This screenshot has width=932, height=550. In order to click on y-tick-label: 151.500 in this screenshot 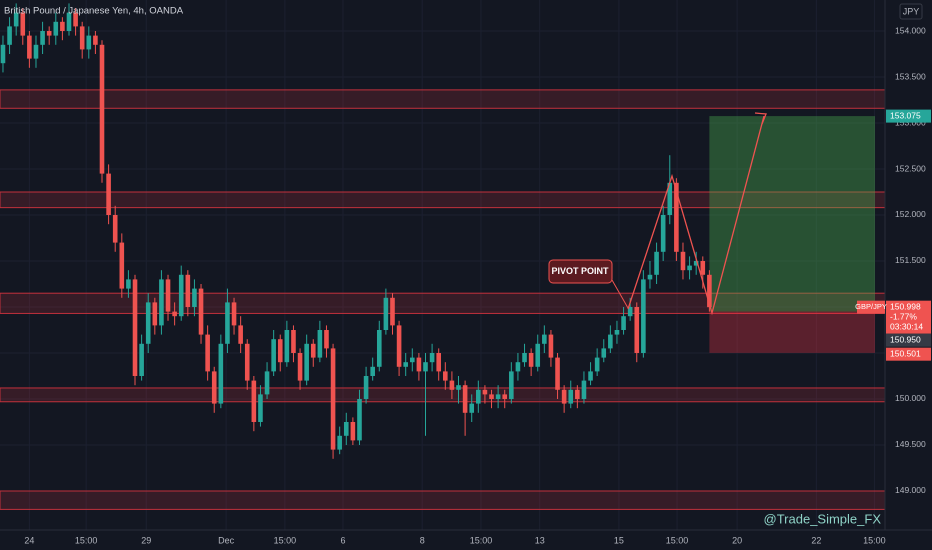, I will do `click(910, 260)`.